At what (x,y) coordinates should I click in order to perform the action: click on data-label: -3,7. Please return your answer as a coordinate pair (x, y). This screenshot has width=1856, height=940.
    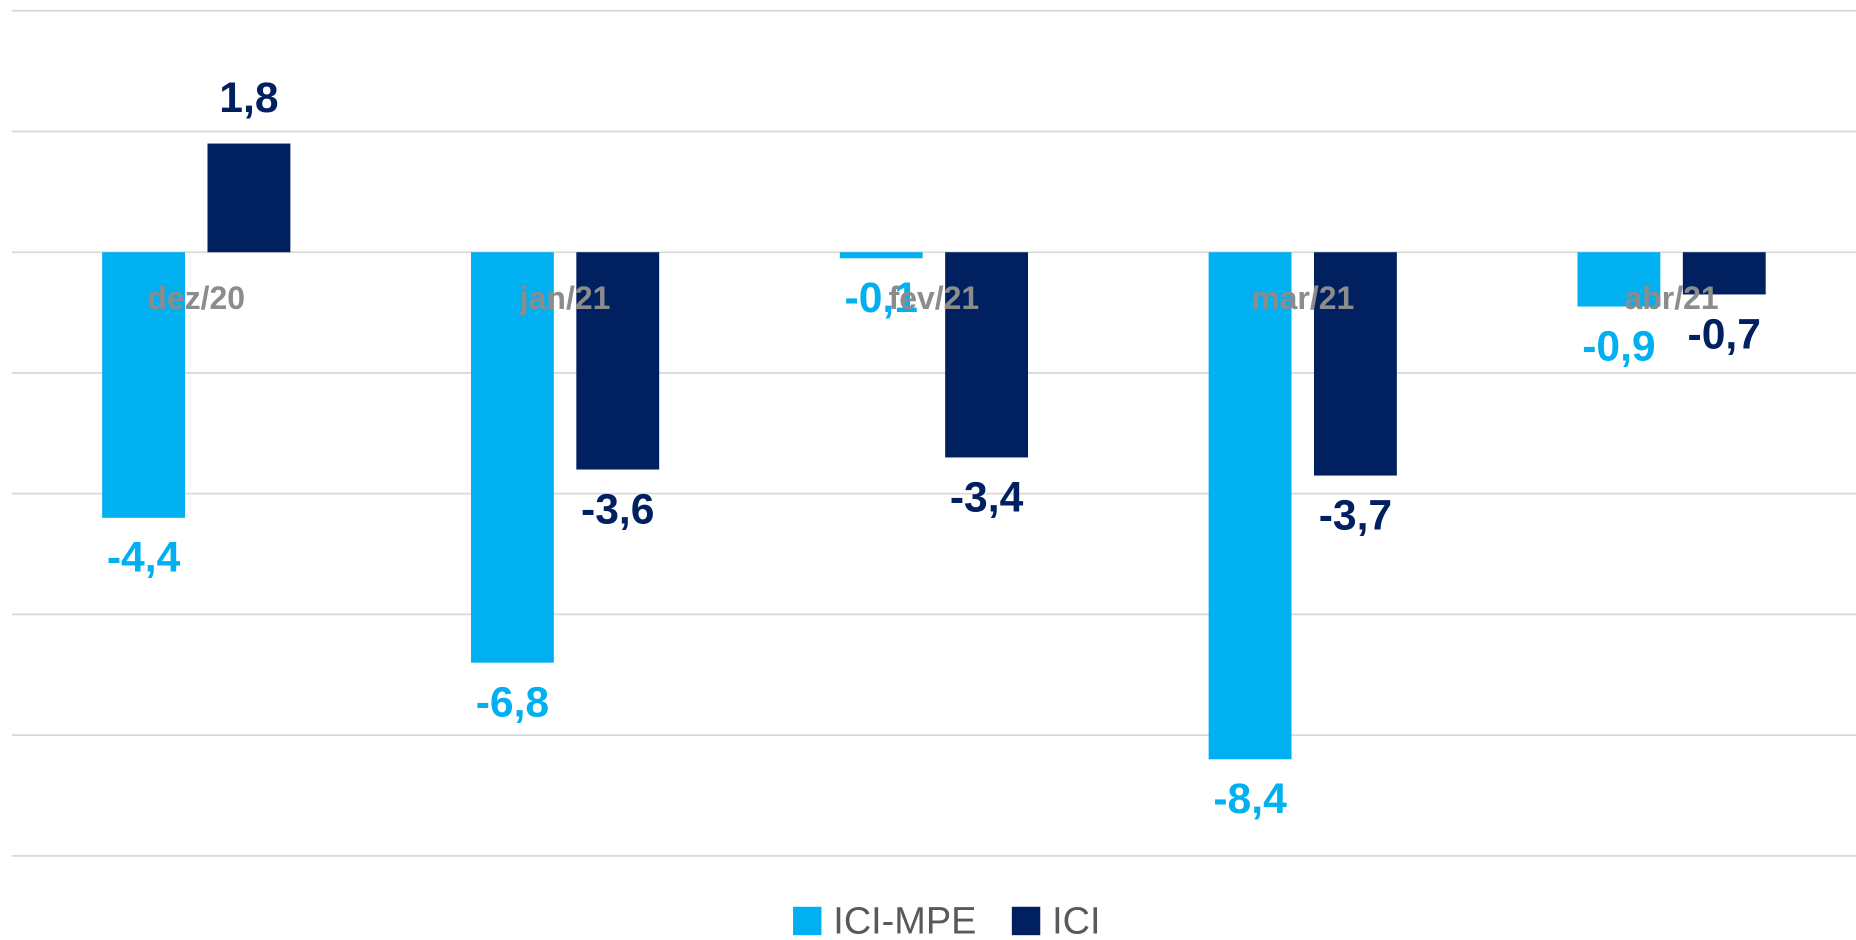
    Looking at the image, I should click on (1355, 515).